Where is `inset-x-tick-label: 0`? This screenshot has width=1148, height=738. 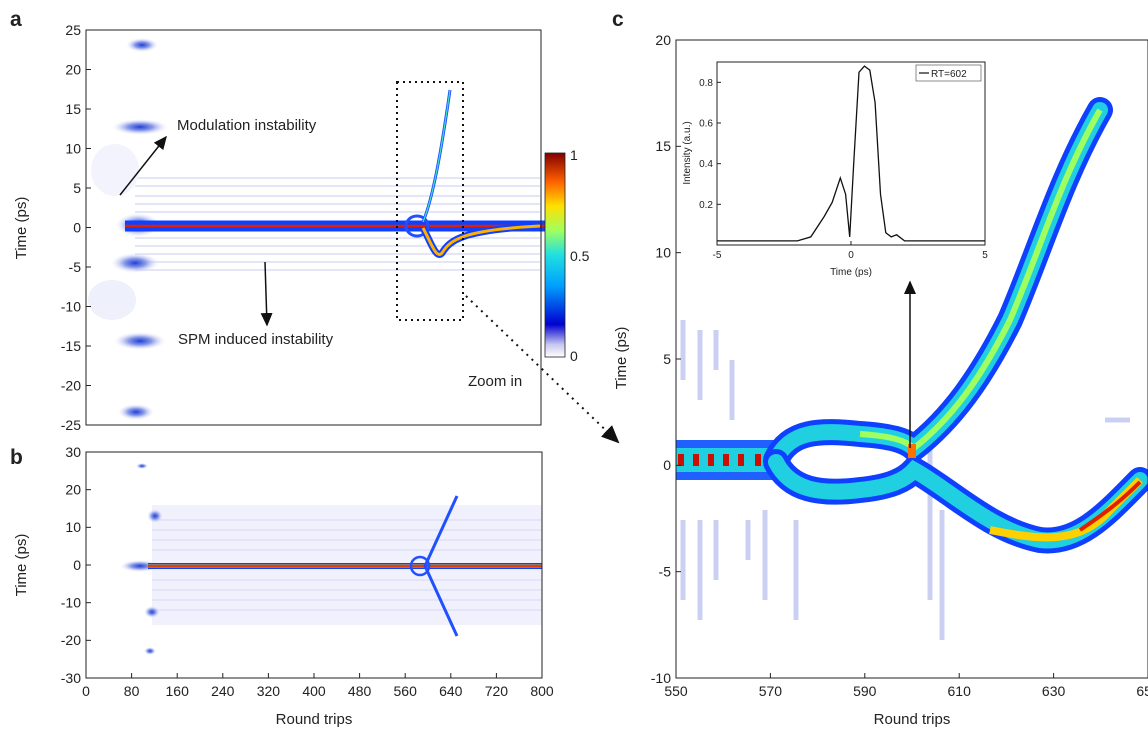
inset-x-tick-label: 0 is located at coordinates (851, 255).